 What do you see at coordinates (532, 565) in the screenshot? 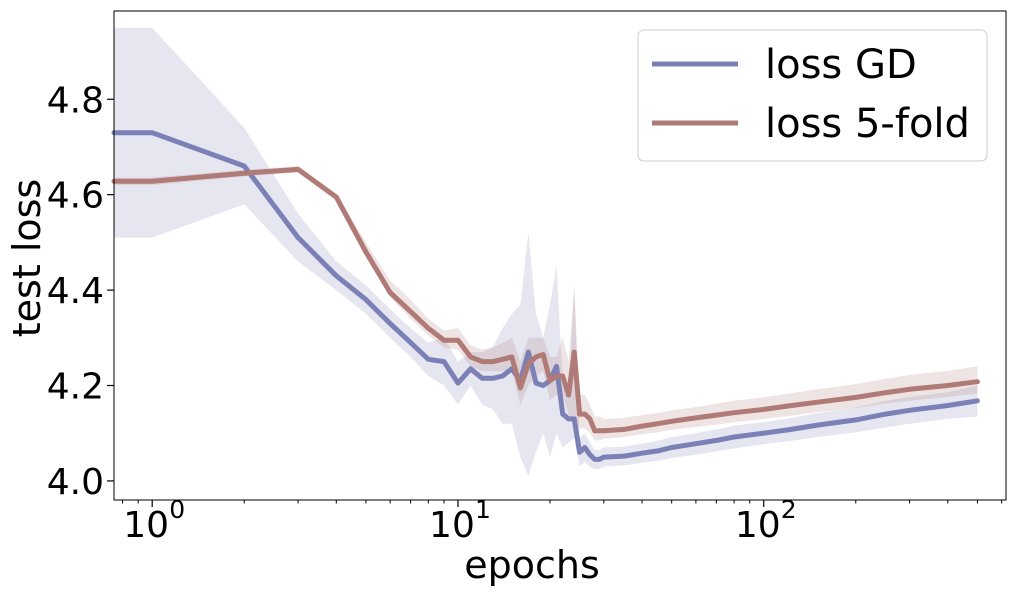
I see `x-axis-label: epochs` at bounding box center [532, 565].